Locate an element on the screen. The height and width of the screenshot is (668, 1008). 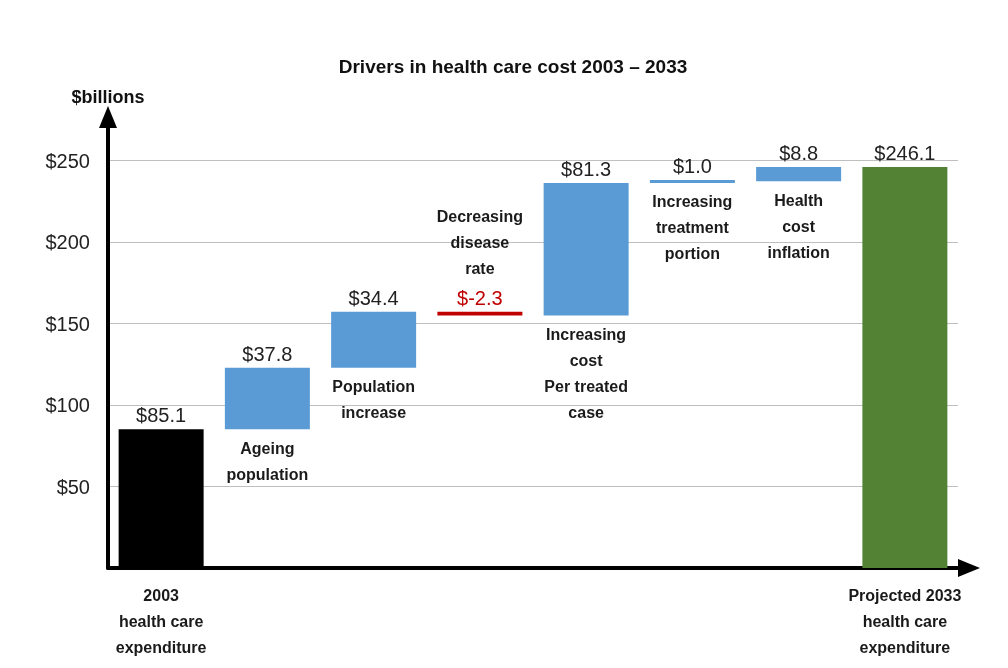
x-tick-label: Decreasing disease rate is located at coordinates (480, 243).